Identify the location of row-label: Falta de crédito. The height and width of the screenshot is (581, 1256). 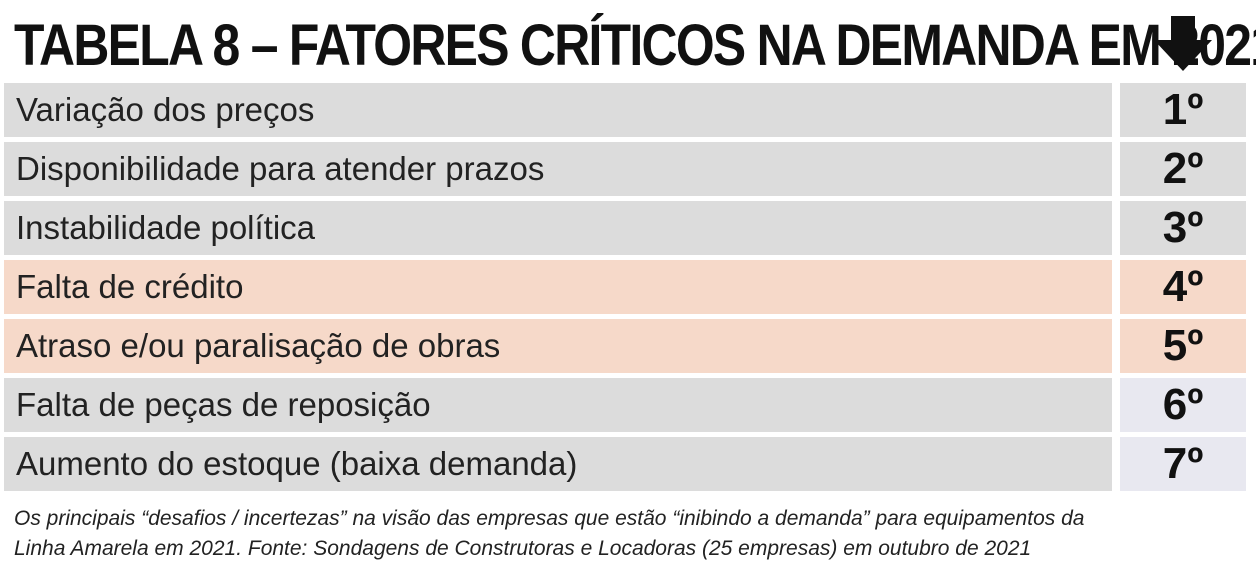
(558, 287).